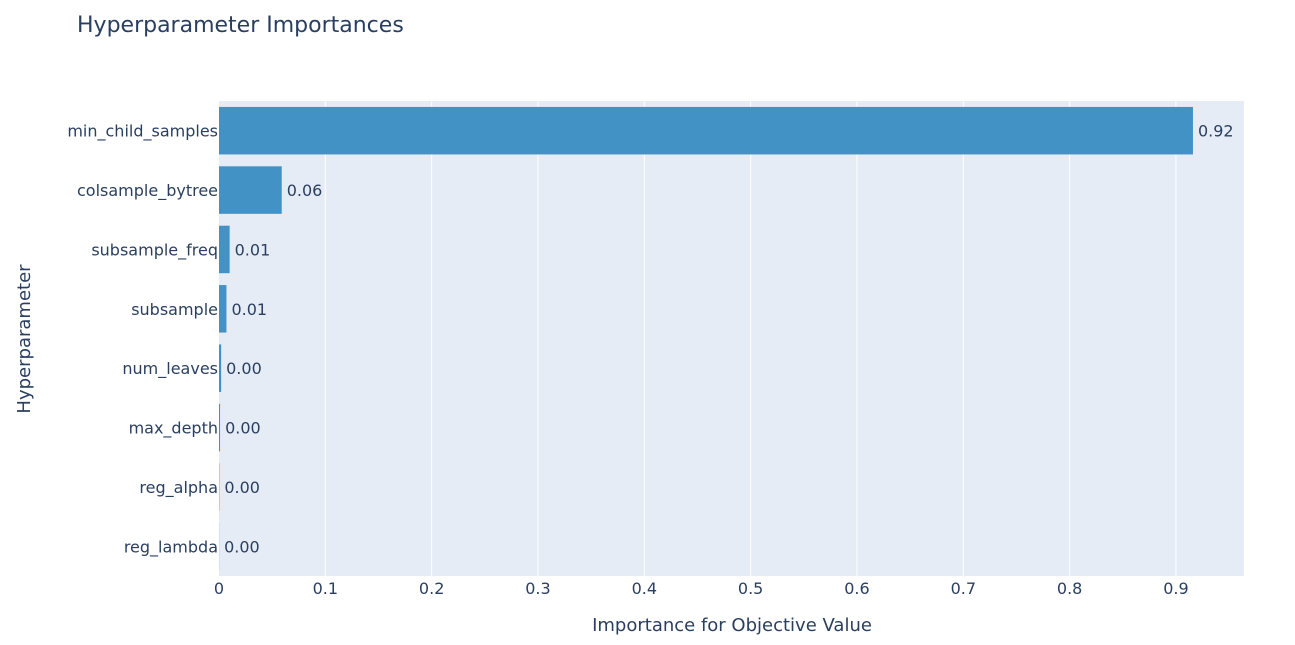 This screenshot has width=1295, height=645. I want to click on bar-subsample, so click(223, 309).